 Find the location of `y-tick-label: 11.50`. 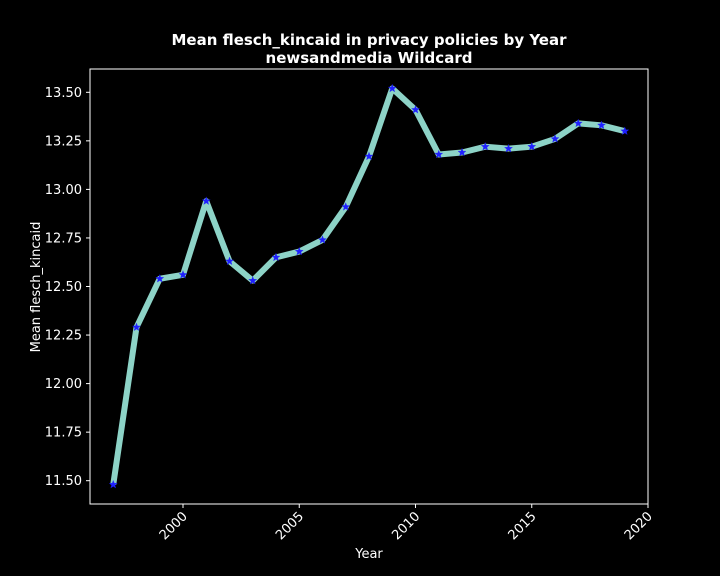

y-tick-label: 11.50 is located at coordinates (63, 481).